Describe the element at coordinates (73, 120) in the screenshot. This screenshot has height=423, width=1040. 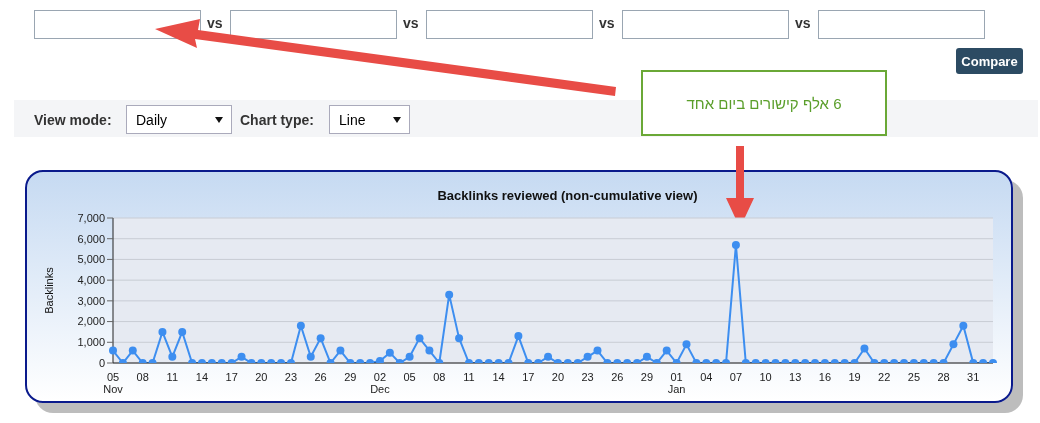
I see `text: View mode:` at that location.